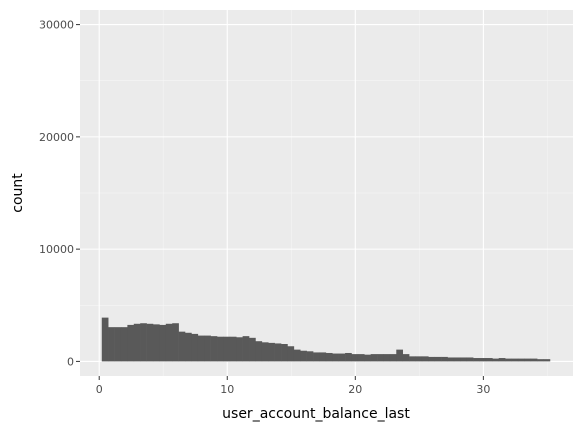 The image size is (582, 431). I want to click on y-tick-label: 20000, so click(56, 137).